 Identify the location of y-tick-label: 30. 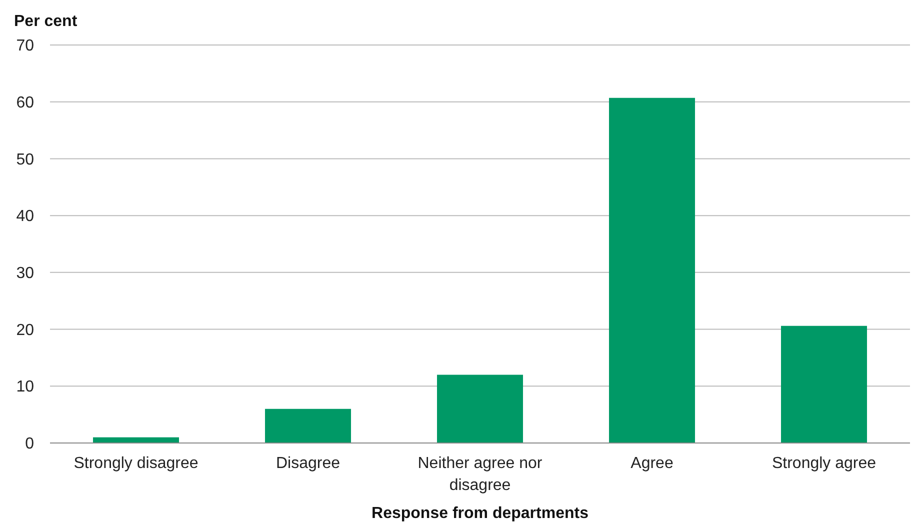
(25, 273).